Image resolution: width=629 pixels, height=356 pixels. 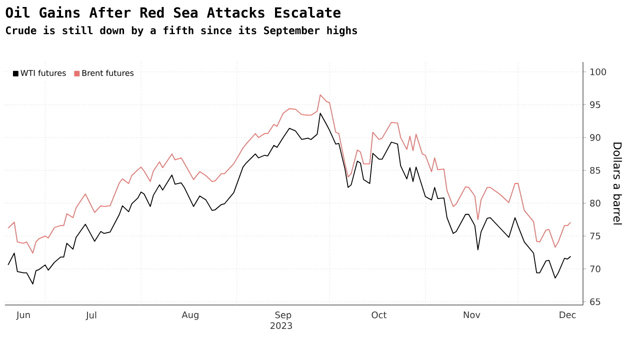 What do you see at coordinates (173, 12) in the screenshot?
I see `chart-title: Oil Gains After Red Sea Attacks Escalate` at bounding box center [173, 12].